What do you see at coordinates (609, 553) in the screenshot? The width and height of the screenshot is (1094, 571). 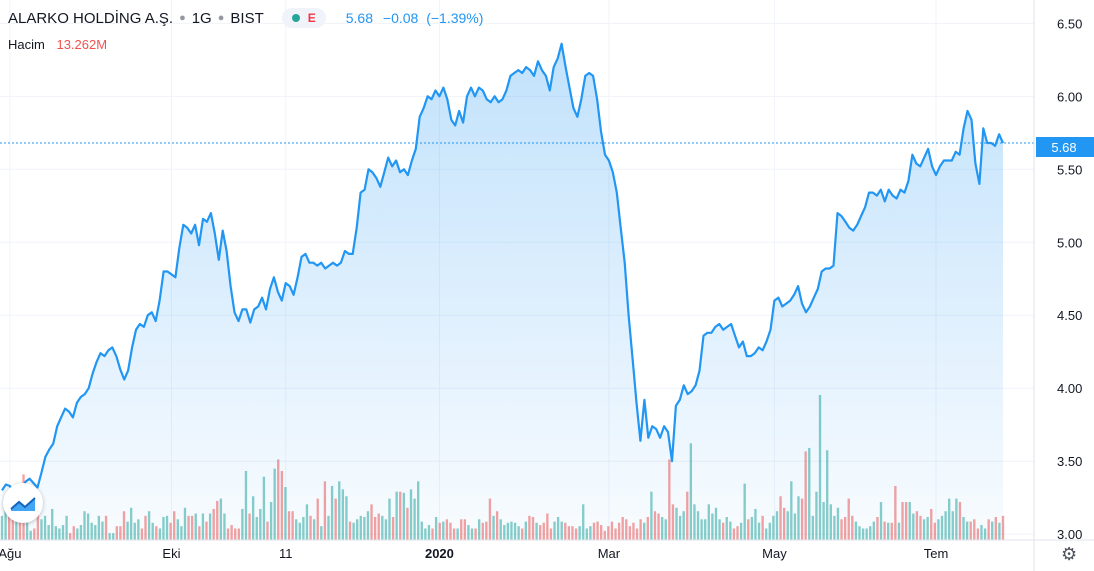 I see `x-tick-label: Mar` at bounding box center [609, 553].